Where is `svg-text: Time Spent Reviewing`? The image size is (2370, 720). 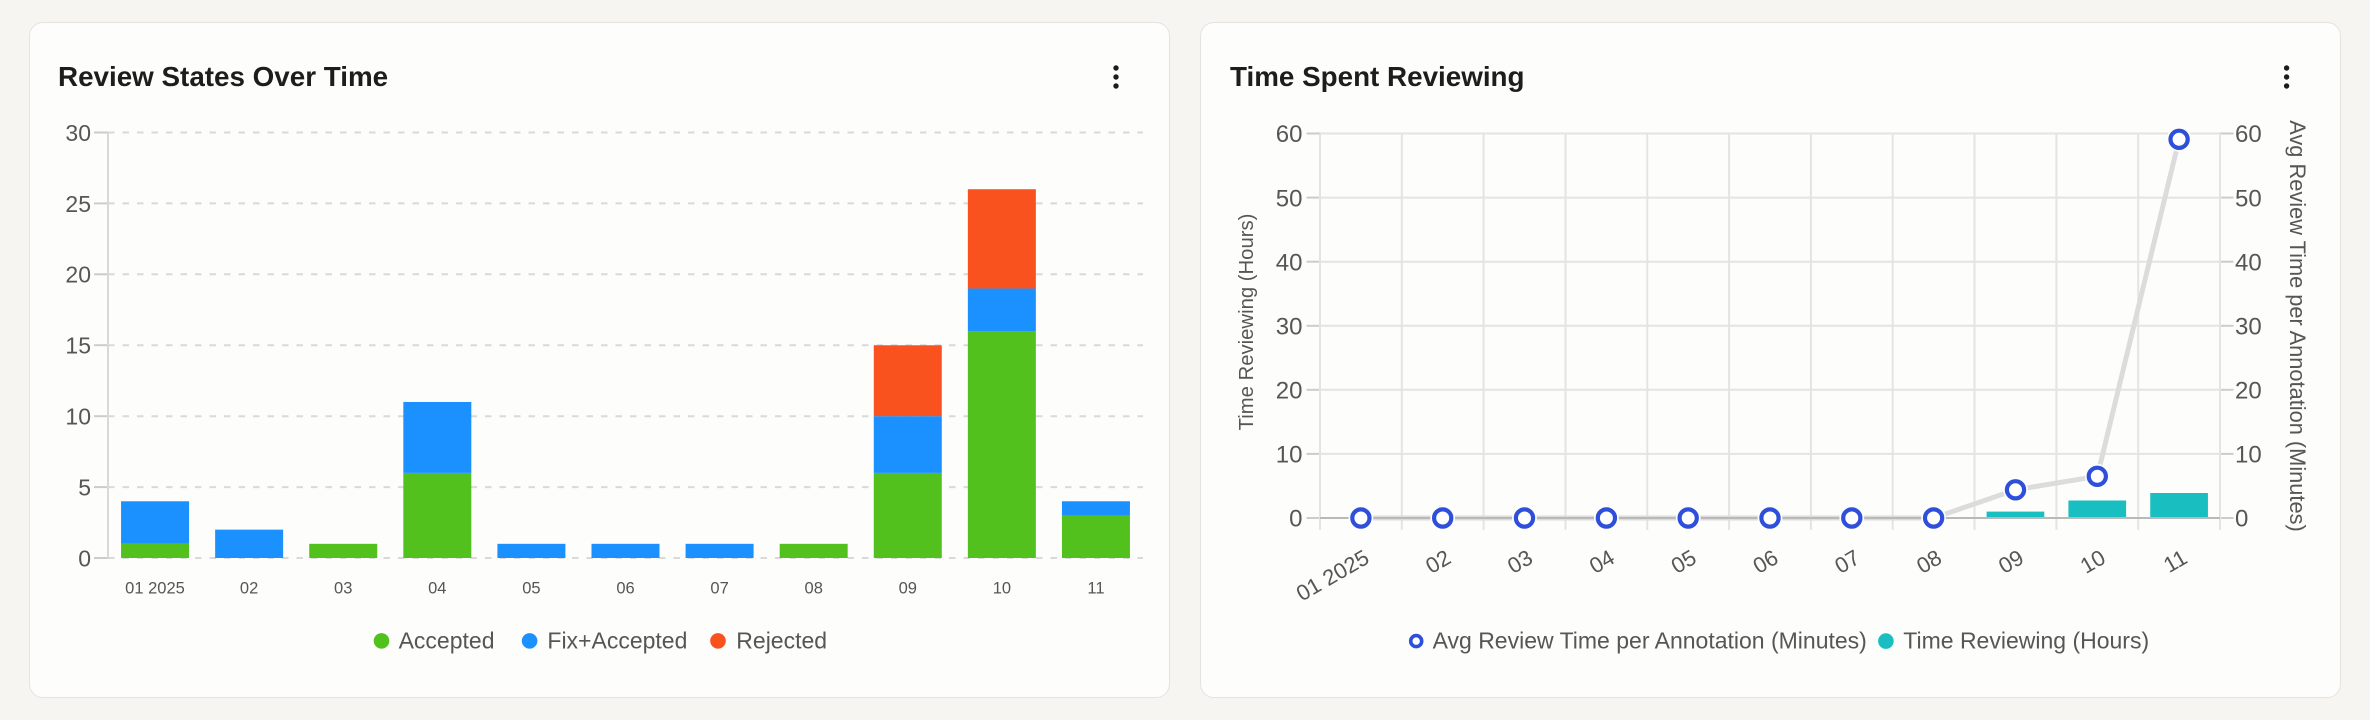 svg-text: Time Spent Reviewing is located at coordinates (1377, 76).